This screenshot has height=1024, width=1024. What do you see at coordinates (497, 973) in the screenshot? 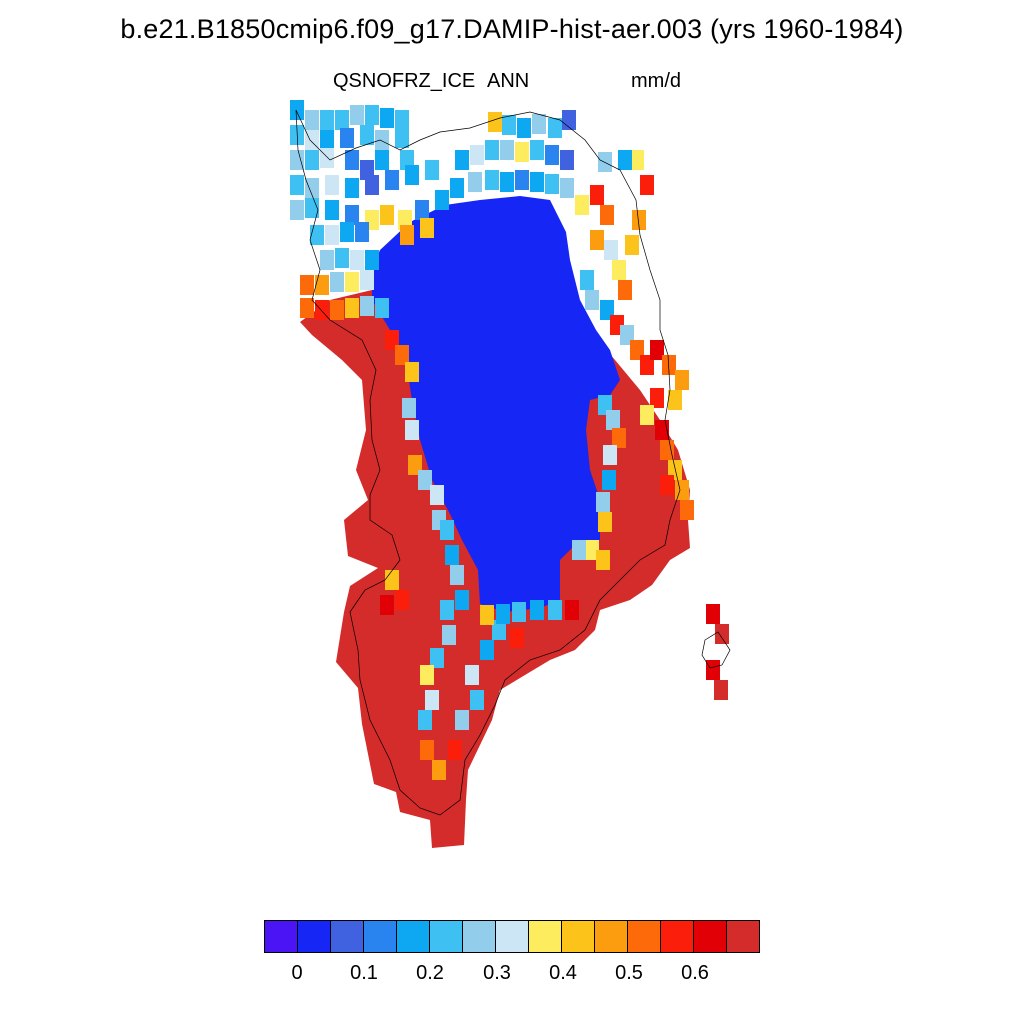
I see `colorbar-tick-label: 0.3` at bounding box center [497, 973].